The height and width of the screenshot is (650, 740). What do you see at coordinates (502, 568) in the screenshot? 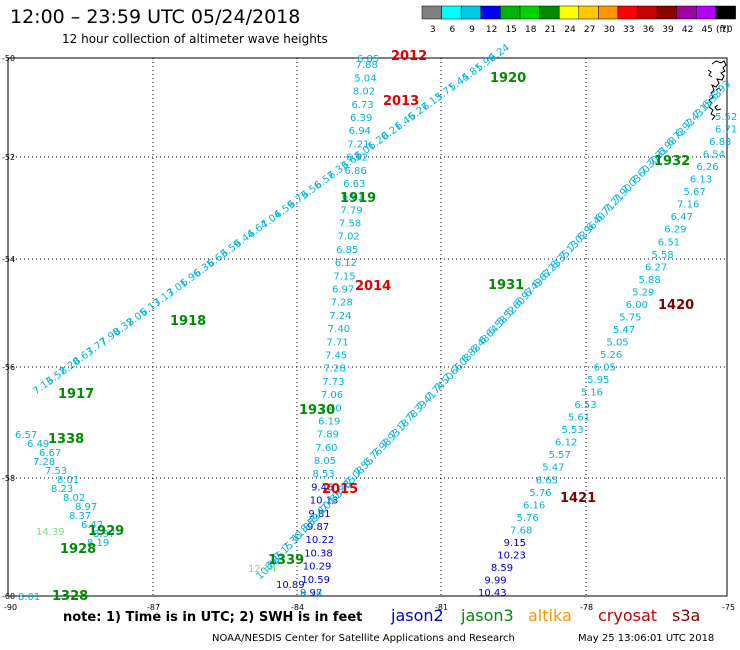
I see `swh-value: 8.59` at bounding box center [502, 568].